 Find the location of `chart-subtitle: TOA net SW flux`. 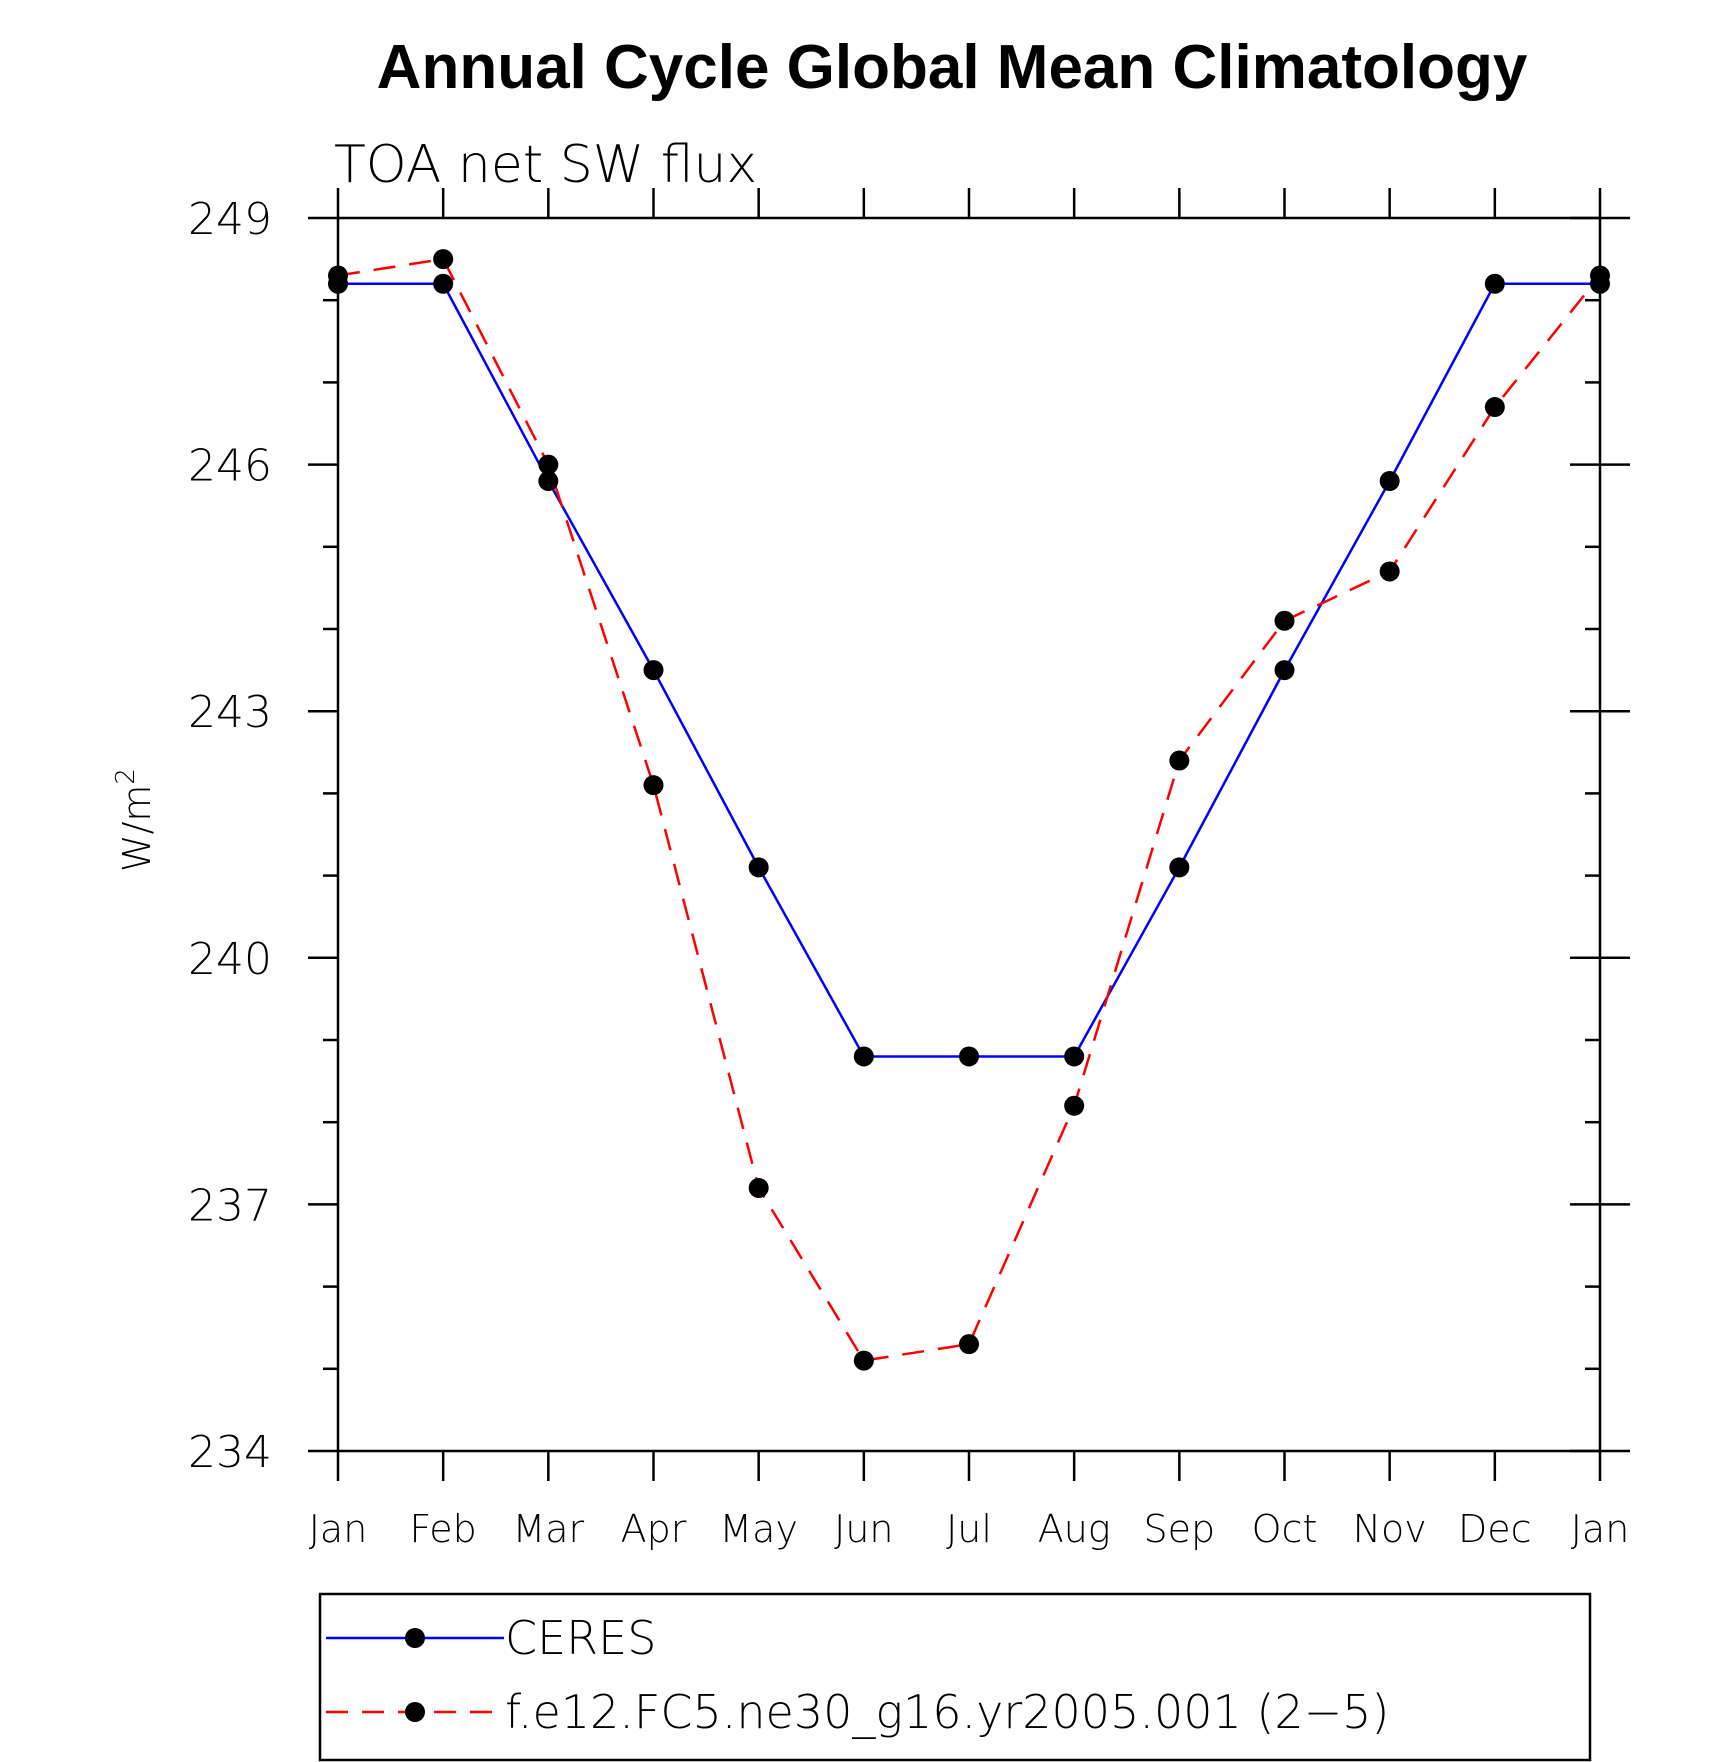

chart-subtitle: TOA net SW flux is located at coordinates (545, 165).